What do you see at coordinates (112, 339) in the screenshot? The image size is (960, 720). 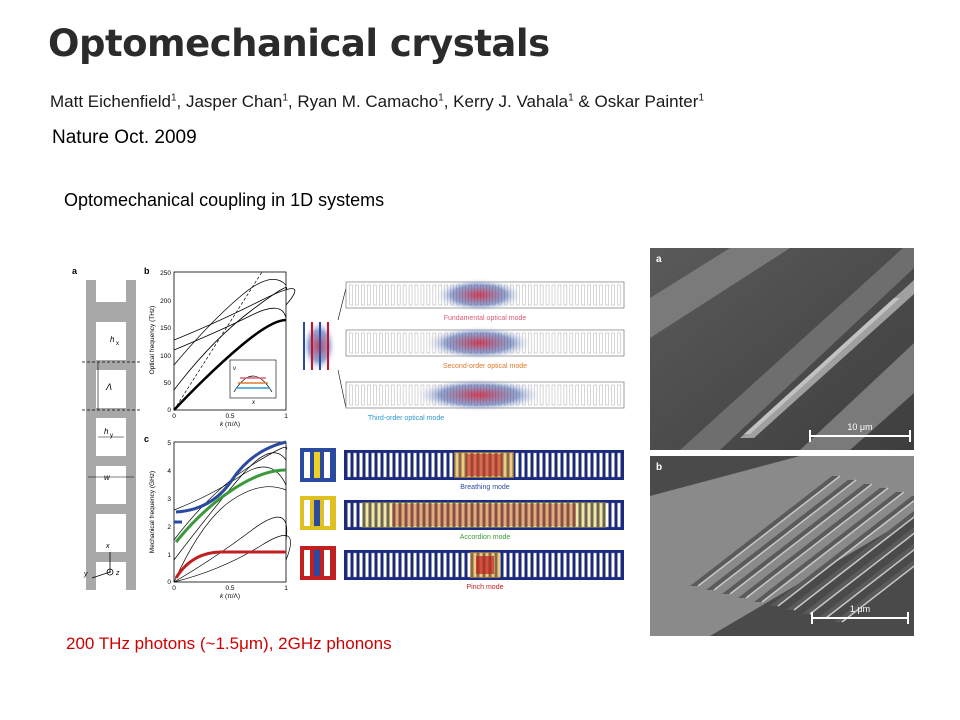 I see `hx-label: h` at bounding box center [112, 339].